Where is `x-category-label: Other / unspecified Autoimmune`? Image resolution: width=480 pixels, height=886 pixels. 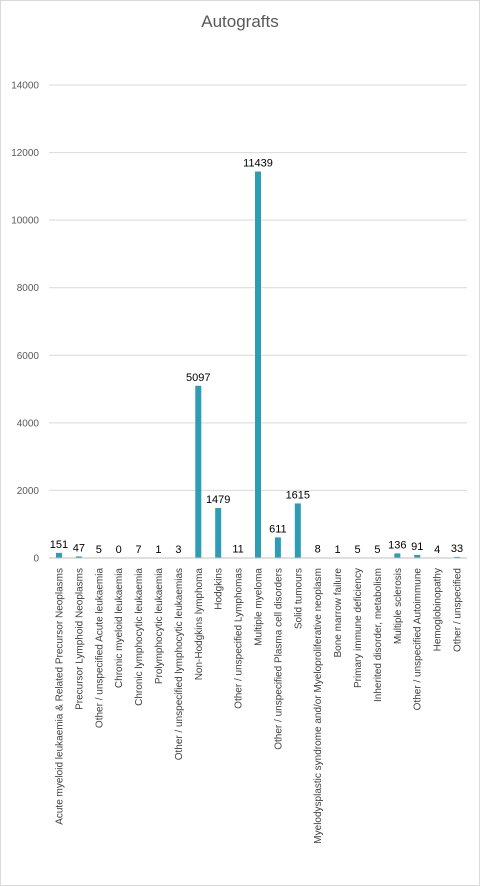 x-category-label: Other / unspecified Autoimmune is located at coordinates (418, 639).